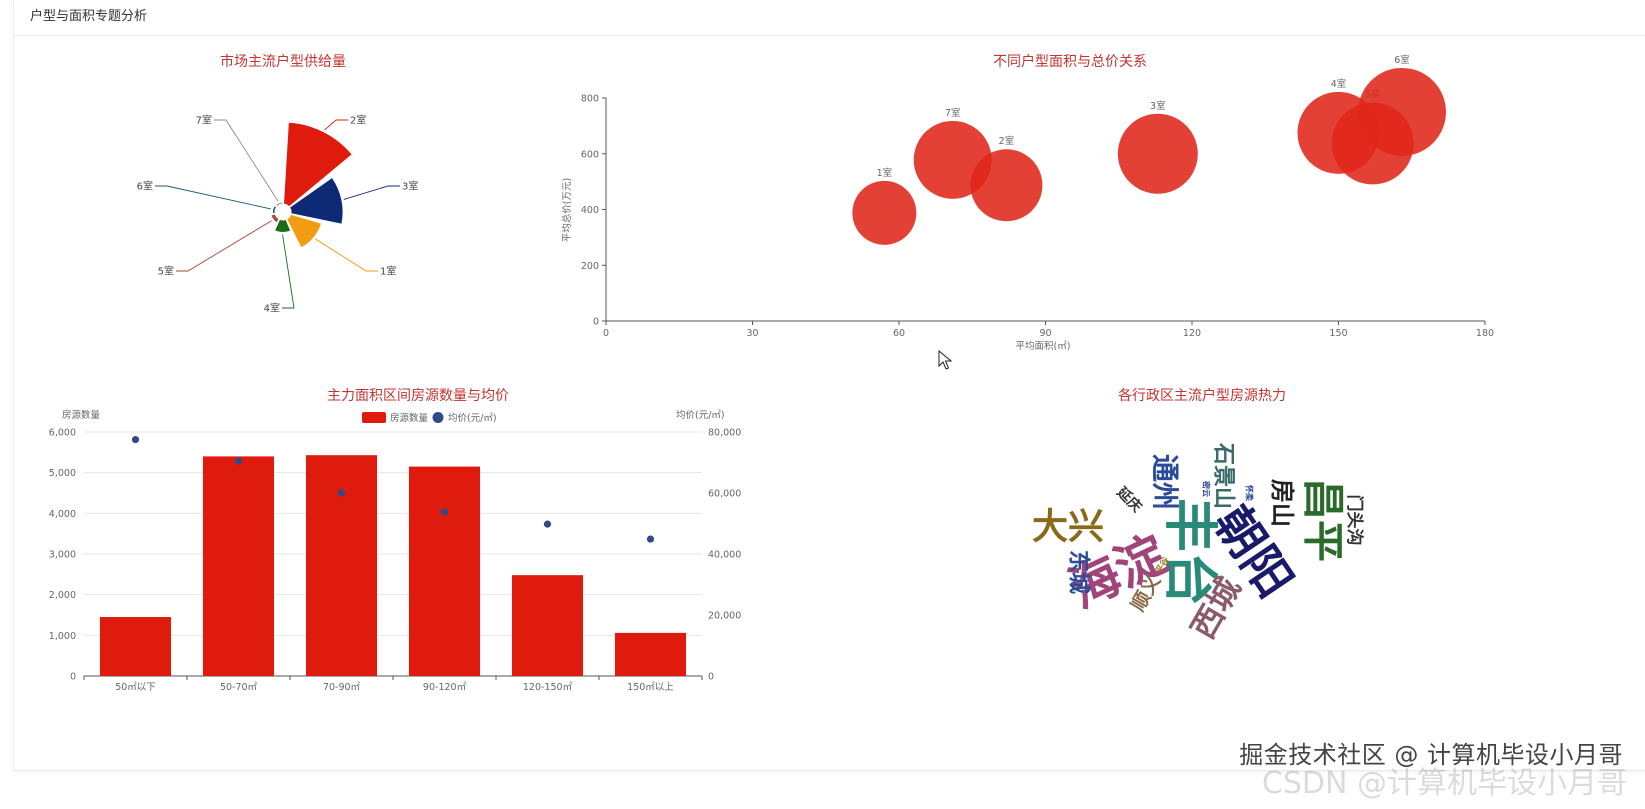  What do you see at coordinates (1007, 141) in the screenshot?
I see `bubble-point-label: 2室` at bounding box center [1007, 141].